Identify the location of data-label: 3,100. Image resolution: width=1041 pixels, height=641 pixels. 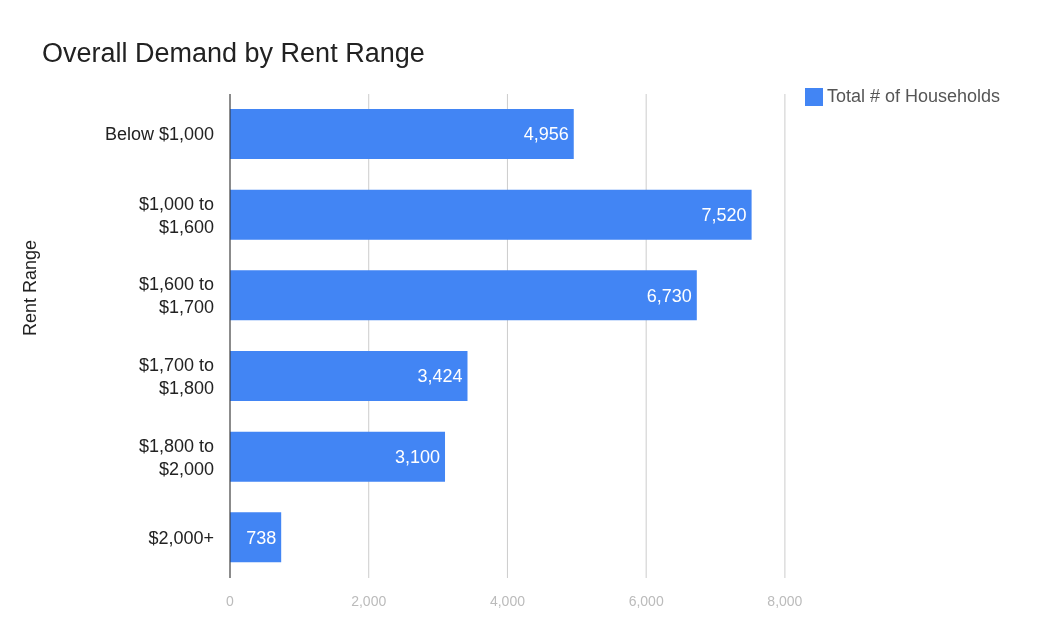
(417, 457).